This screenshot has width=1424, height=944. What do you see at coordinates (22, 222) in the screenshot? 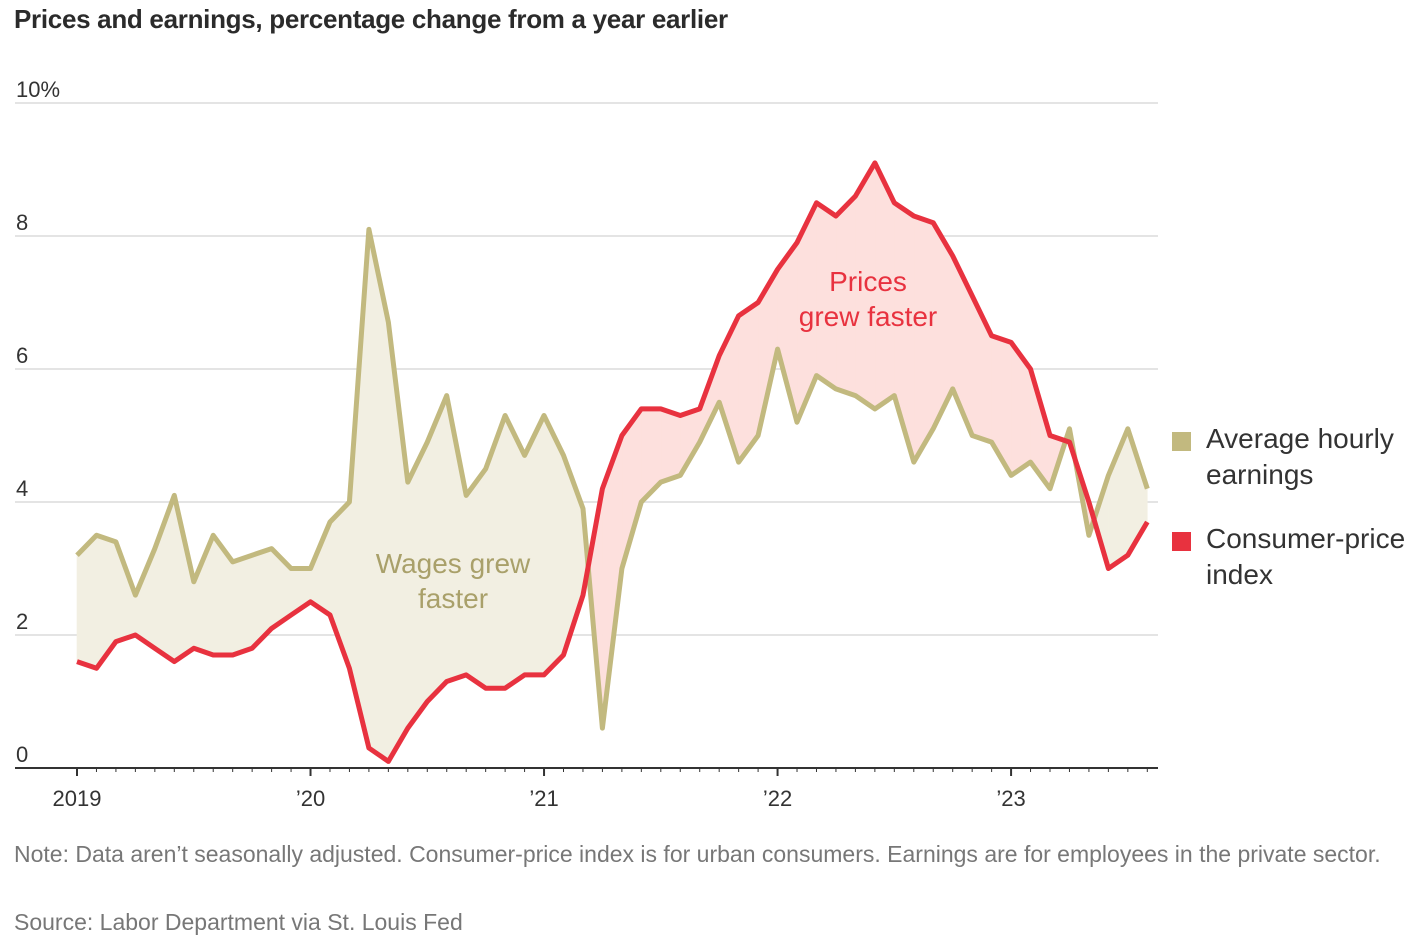
I see `y-tick-label: 8` at bounding box center [22, 222].